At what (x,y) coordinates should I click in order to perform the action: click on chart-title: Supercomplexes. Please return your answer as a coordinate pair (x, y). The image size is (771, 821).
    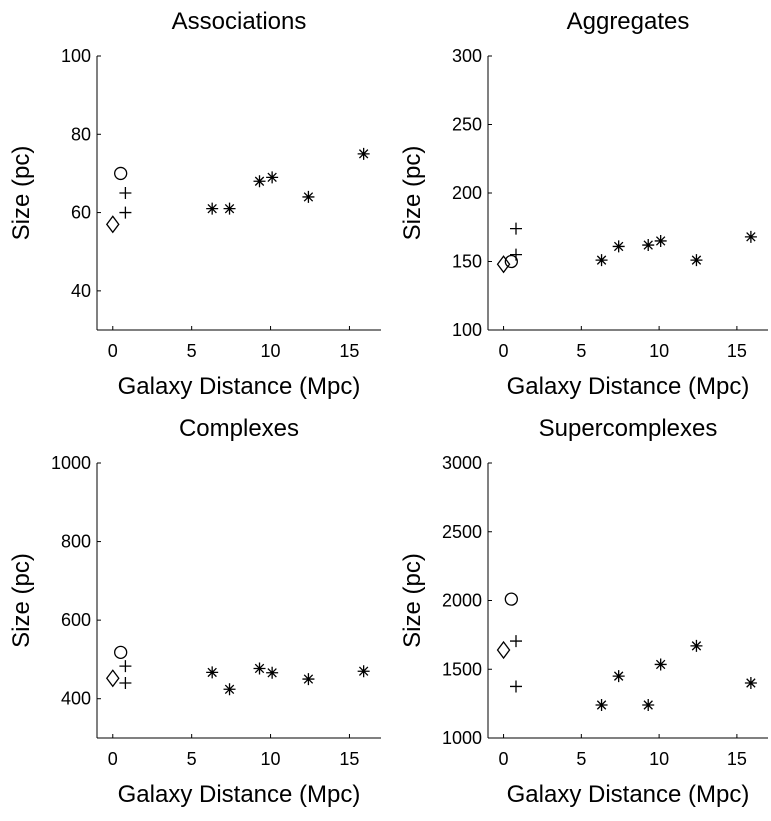
    Looking at the image, I should click on (628, 428).